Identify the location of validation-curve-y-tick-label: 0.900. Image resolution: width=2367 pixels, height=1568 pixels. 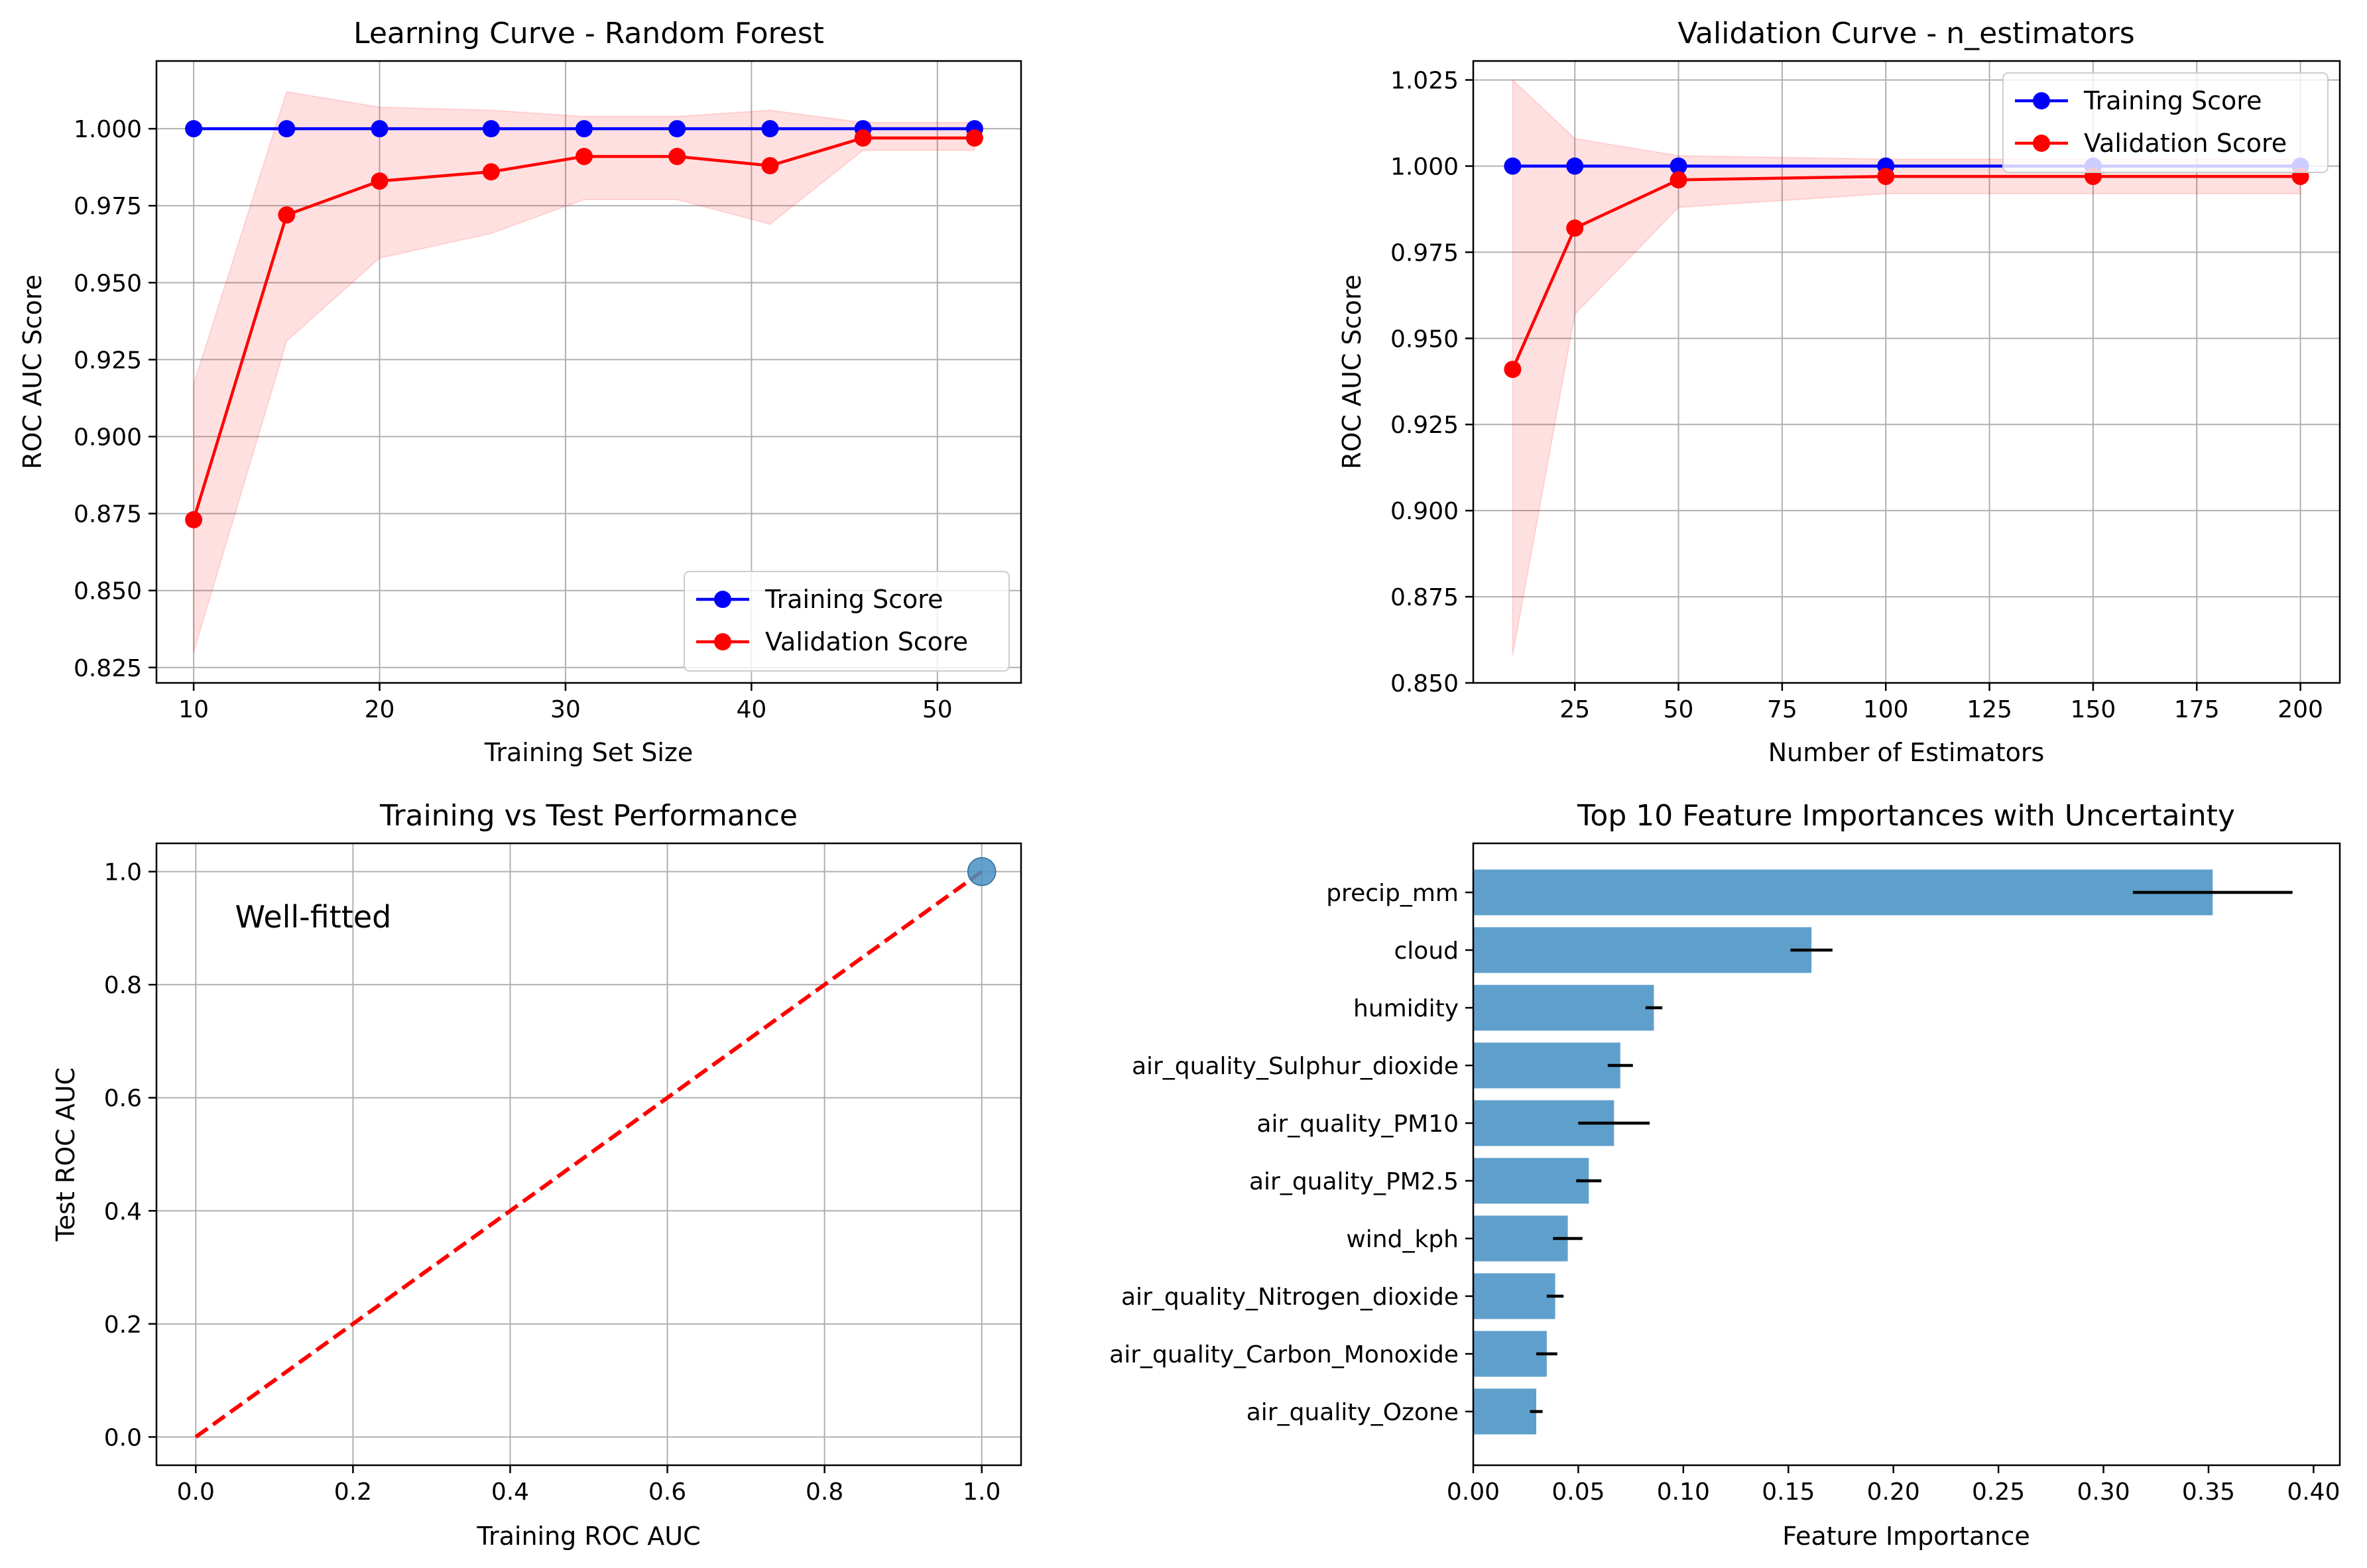
(1425, 511).